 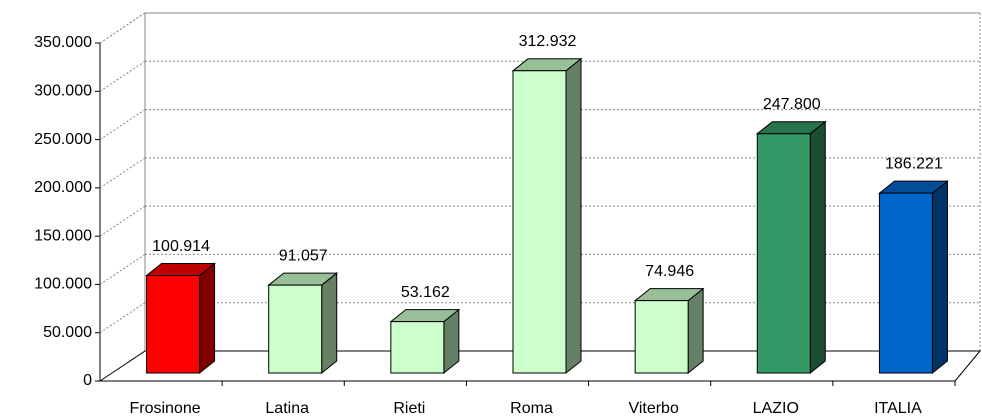 I want to click on x-tick-label: LAZIO, so click(x=776, y=408).